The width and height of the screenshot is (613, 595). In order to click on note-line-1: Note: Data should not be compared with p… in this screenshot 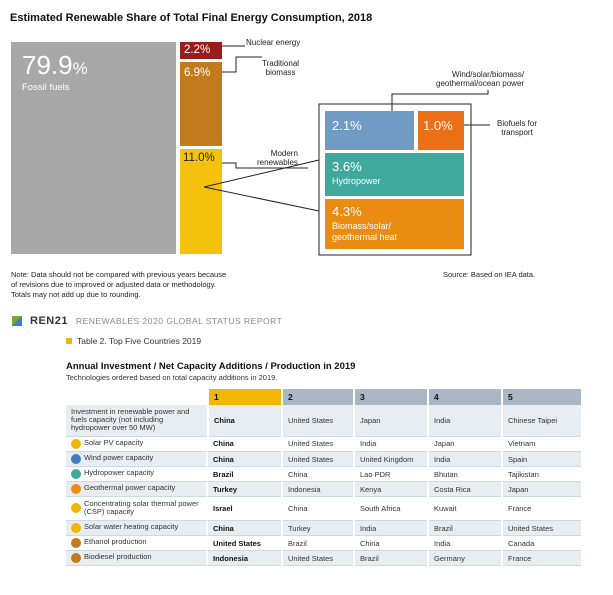, I will do `click(119, 274)`.